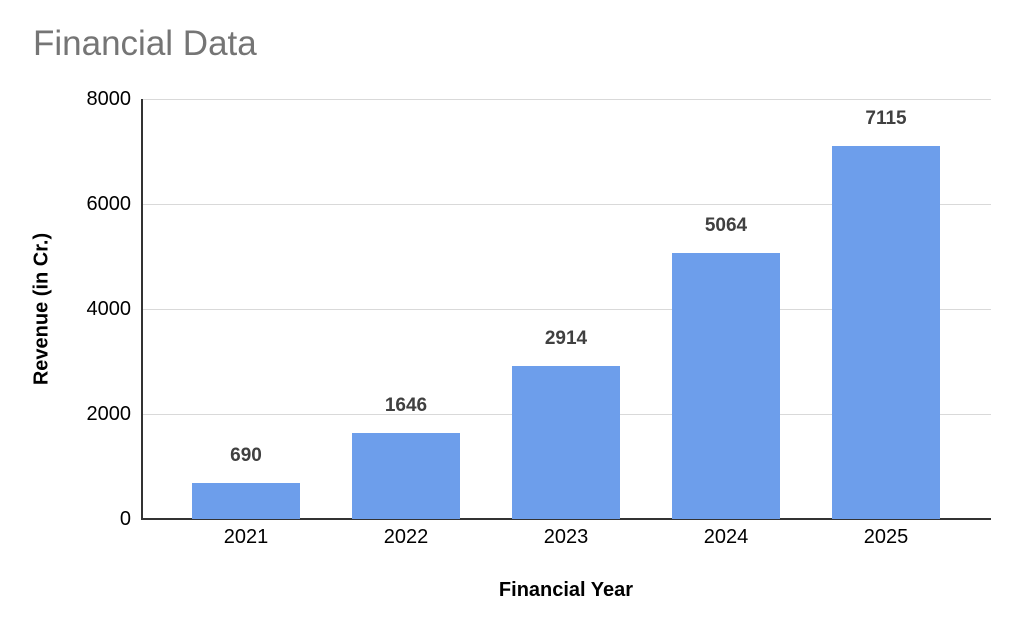 The height and width of the screenshot is (633, 1024). Describe the element at coordinates (246, 537) in the screenshot. I see `x-tick-label: 2021` at that location.